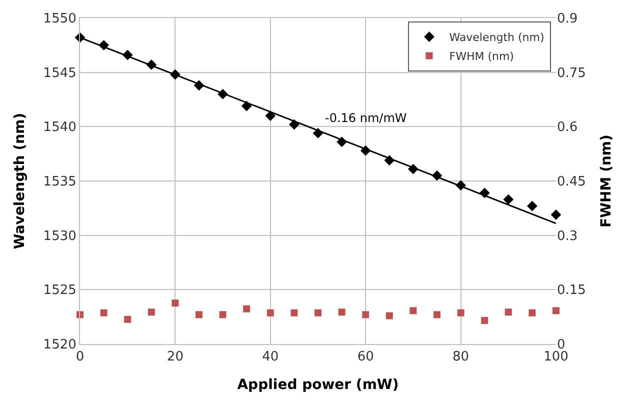  What do you see at coordinates (556, 357) in the screenshot?
I see `x-tick-label: 100` at bounding box center [556, 357].